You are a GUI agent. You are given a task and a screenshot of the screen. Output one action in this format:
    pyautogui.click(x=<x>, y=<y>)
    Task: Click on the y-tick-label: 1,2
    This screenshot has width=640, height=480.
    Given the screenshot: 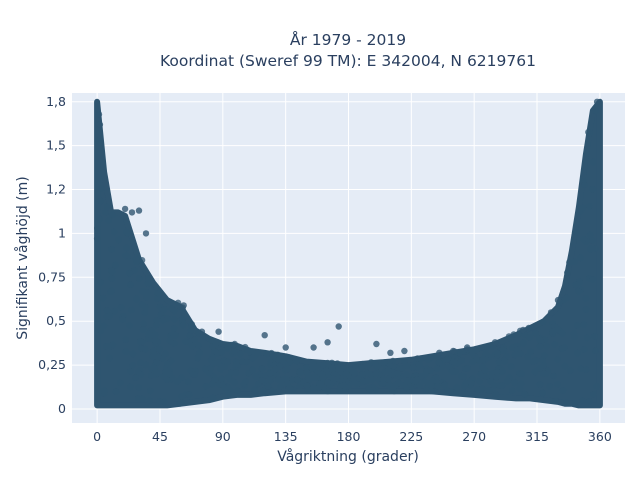 What is the action you would take?
    pyautogui.click(x=56, y=189)
    